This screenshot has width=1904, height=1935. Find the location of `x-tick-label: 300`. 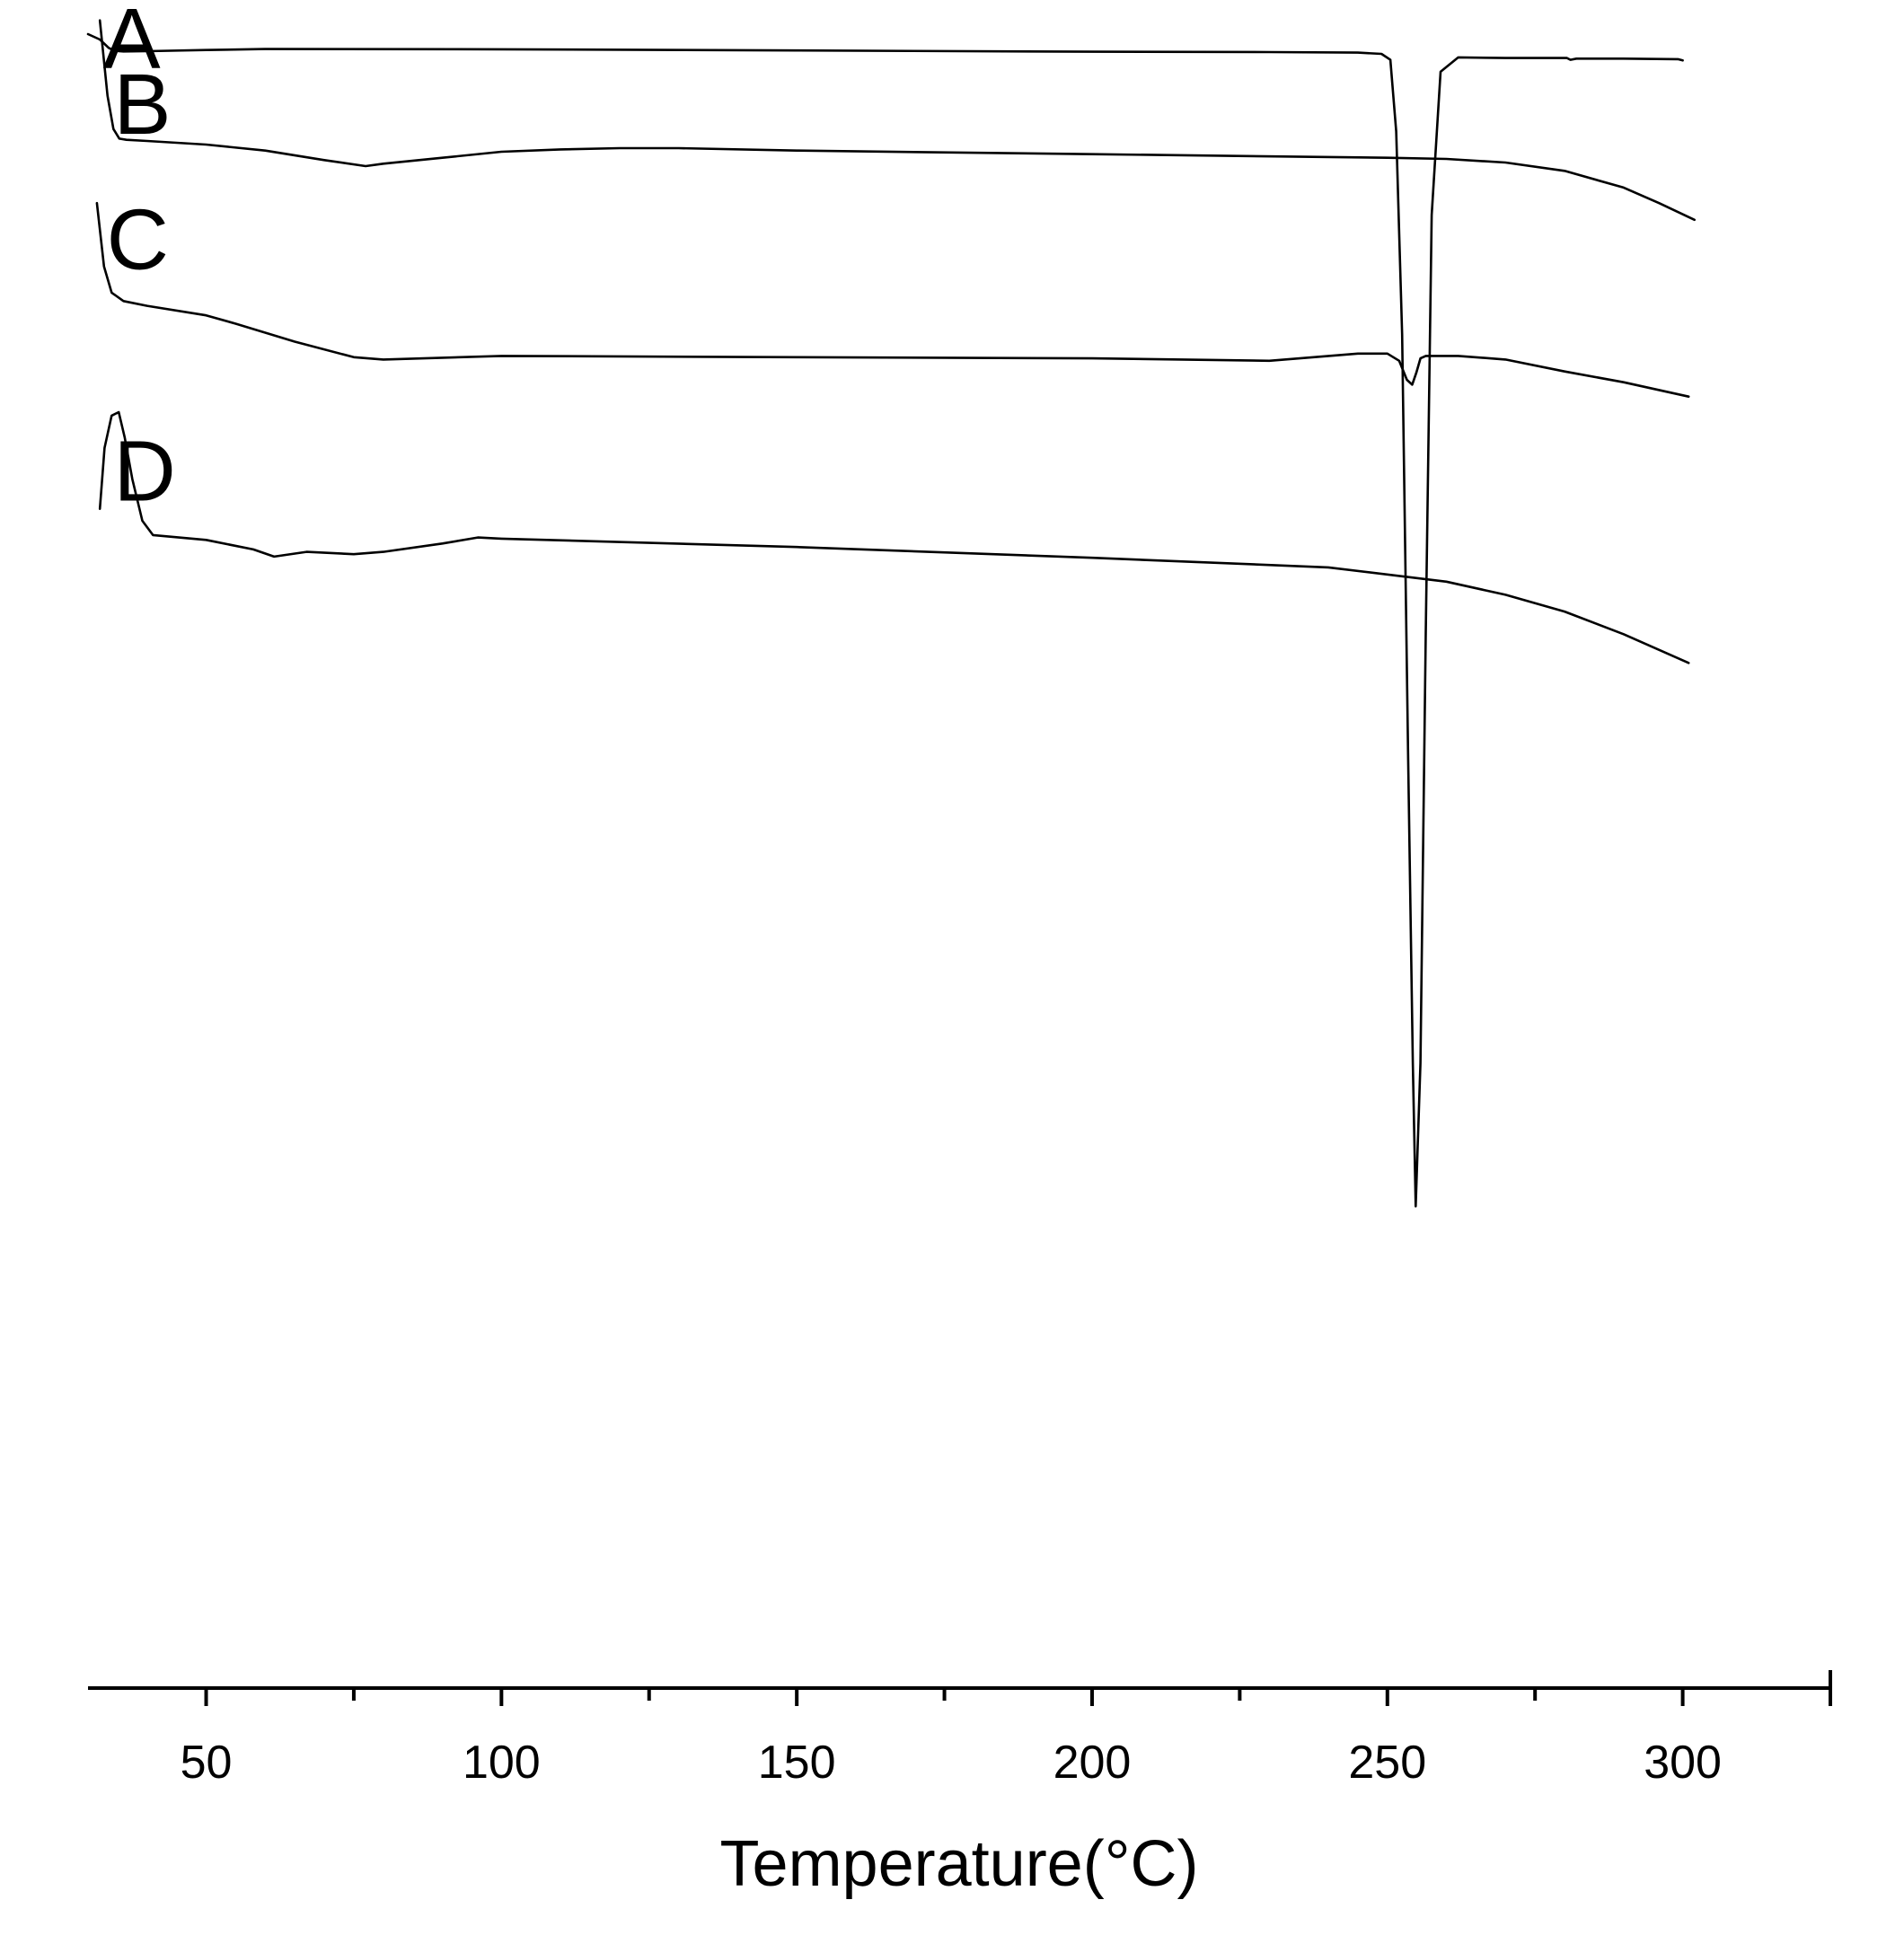

x-tick-label: 300 is located at coordinates (1683, 1763).